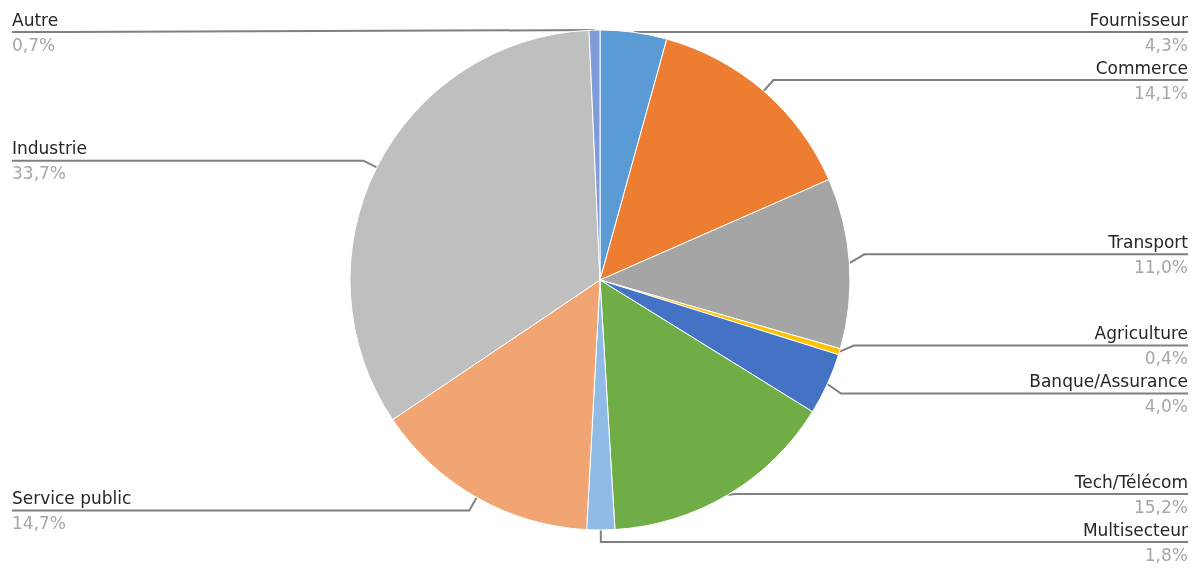 The image size is (1200, 574). What do you see at coordinates (1108, 381) in the screenshot?
I see `slice-label: Banque/Assurance` at bounding box center [1108, 381].